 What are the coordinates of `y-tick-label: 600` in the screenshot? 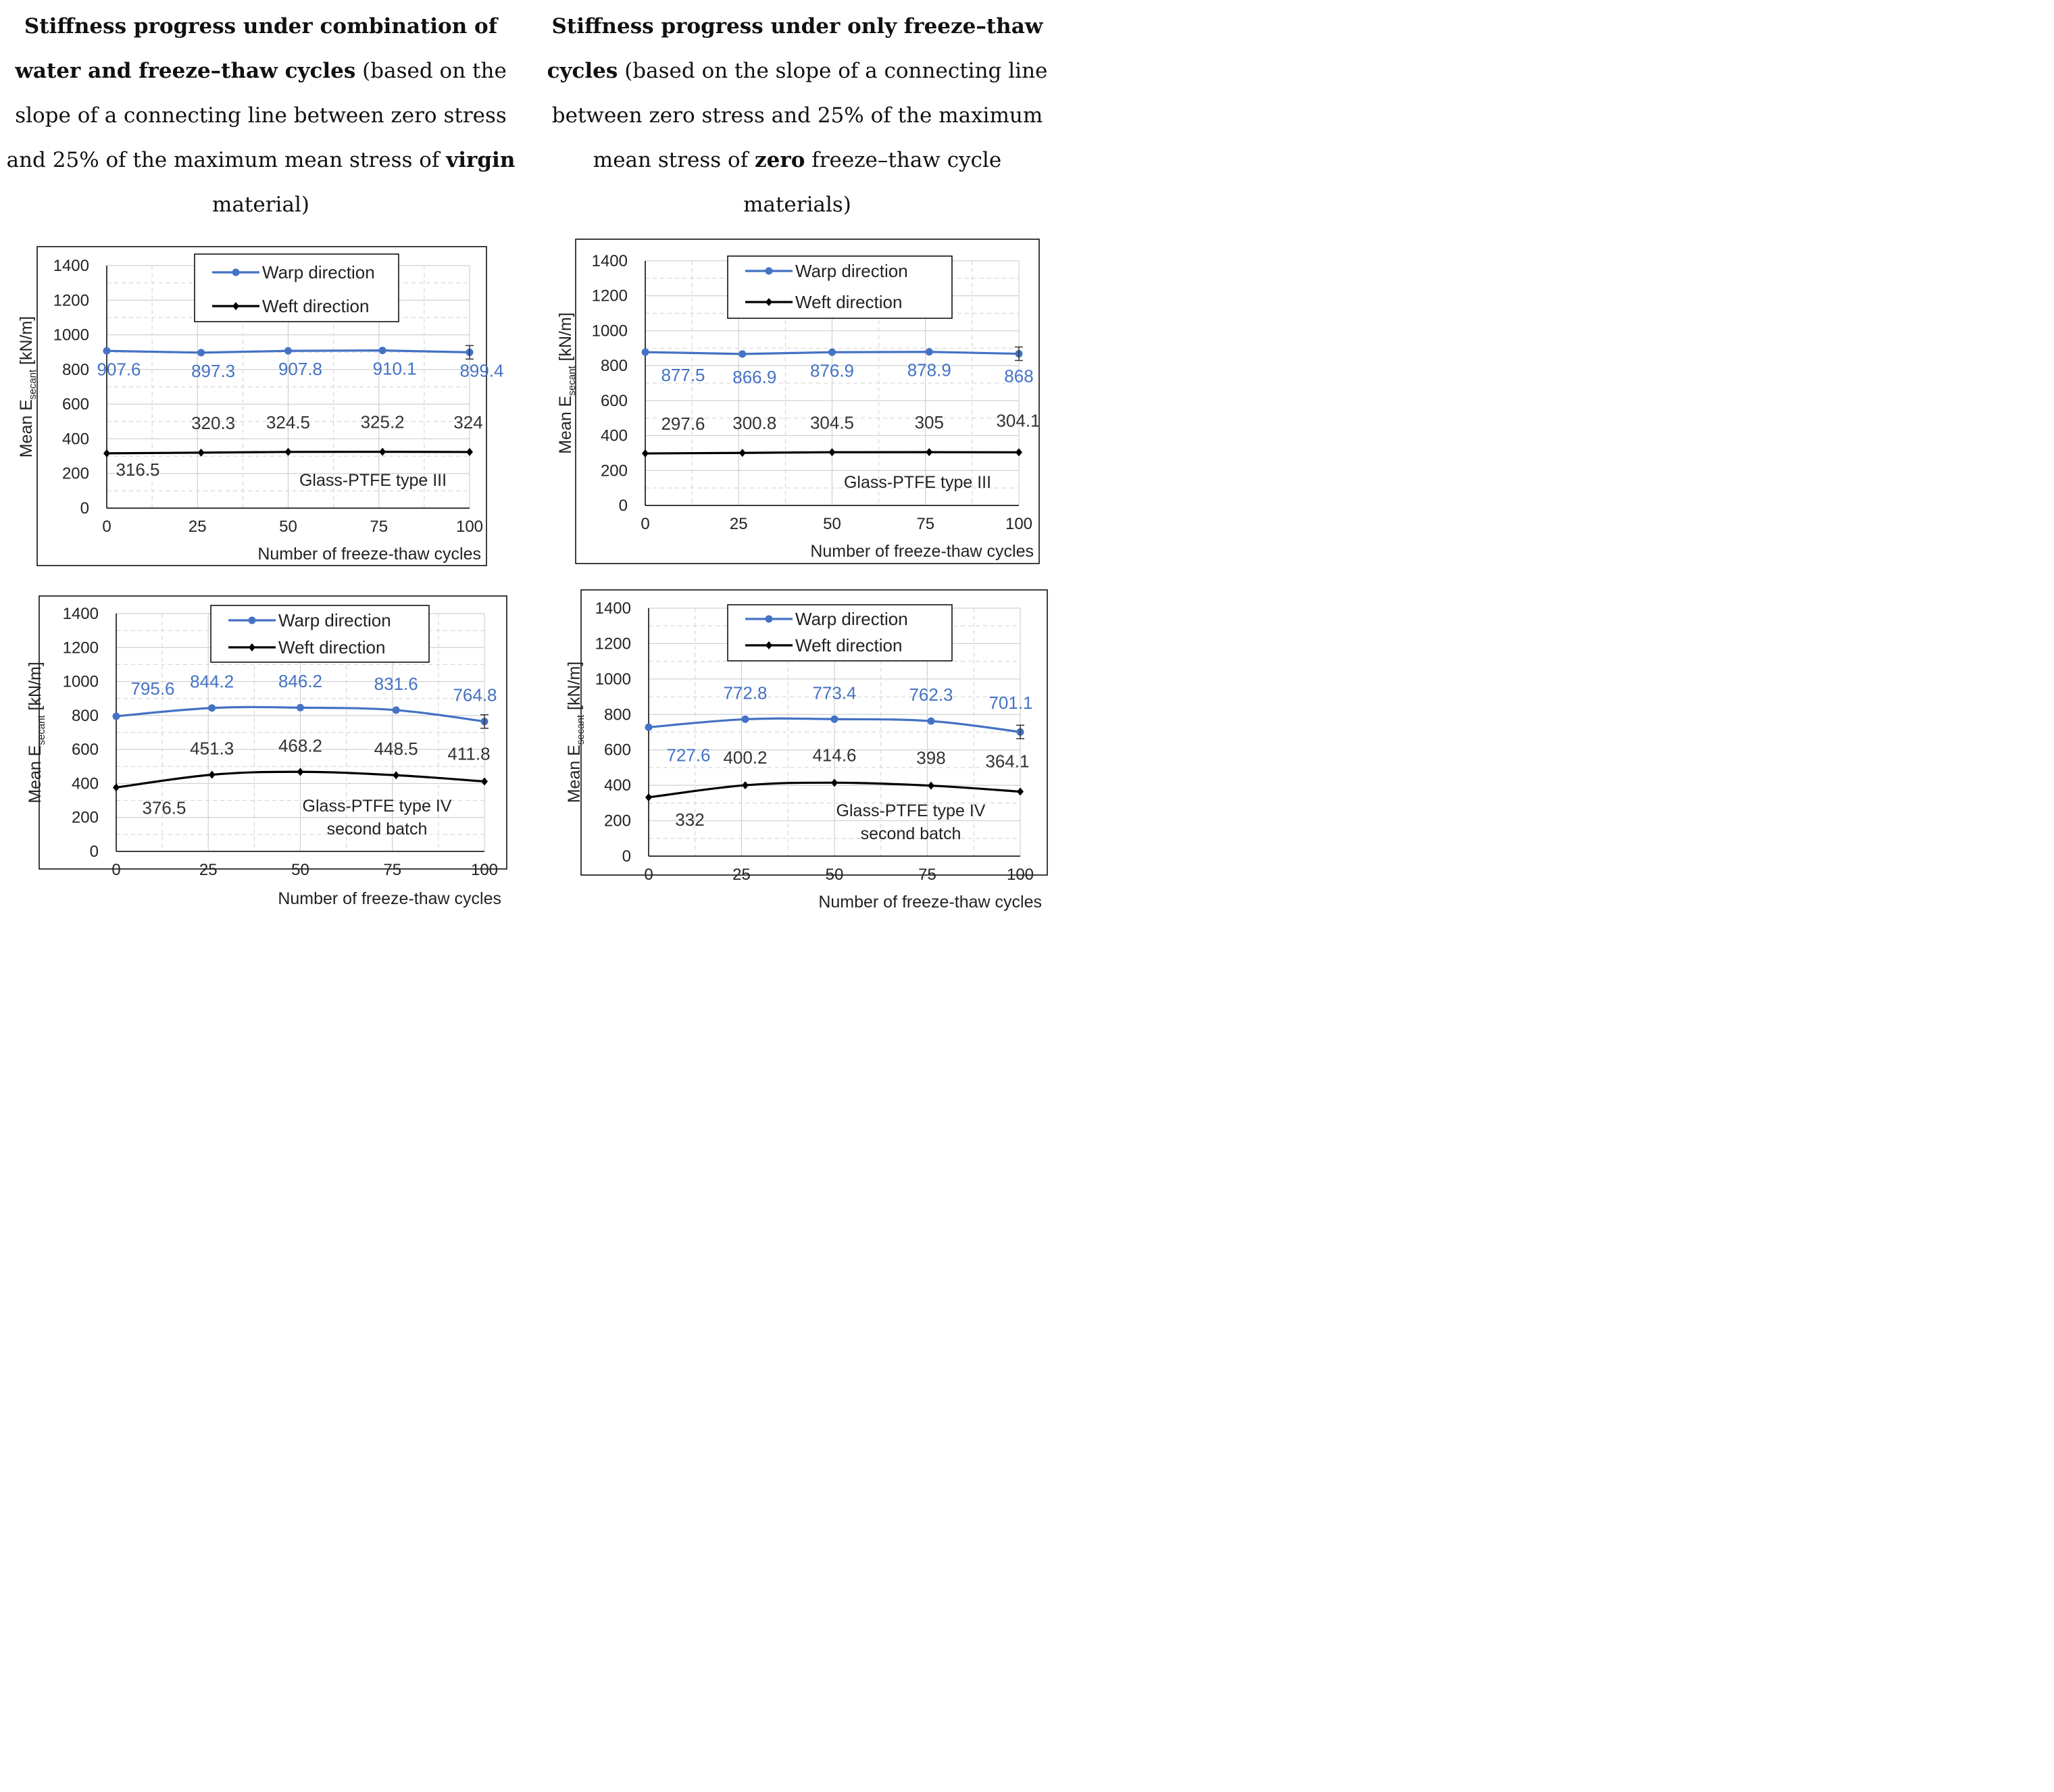 It's located at (617, 750).